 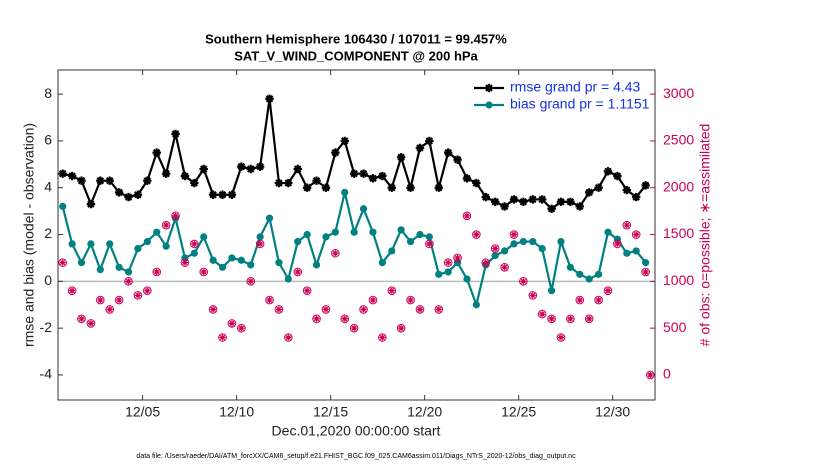 I want to click on x-tick-label: 12/30, so click(x=612, y=412).